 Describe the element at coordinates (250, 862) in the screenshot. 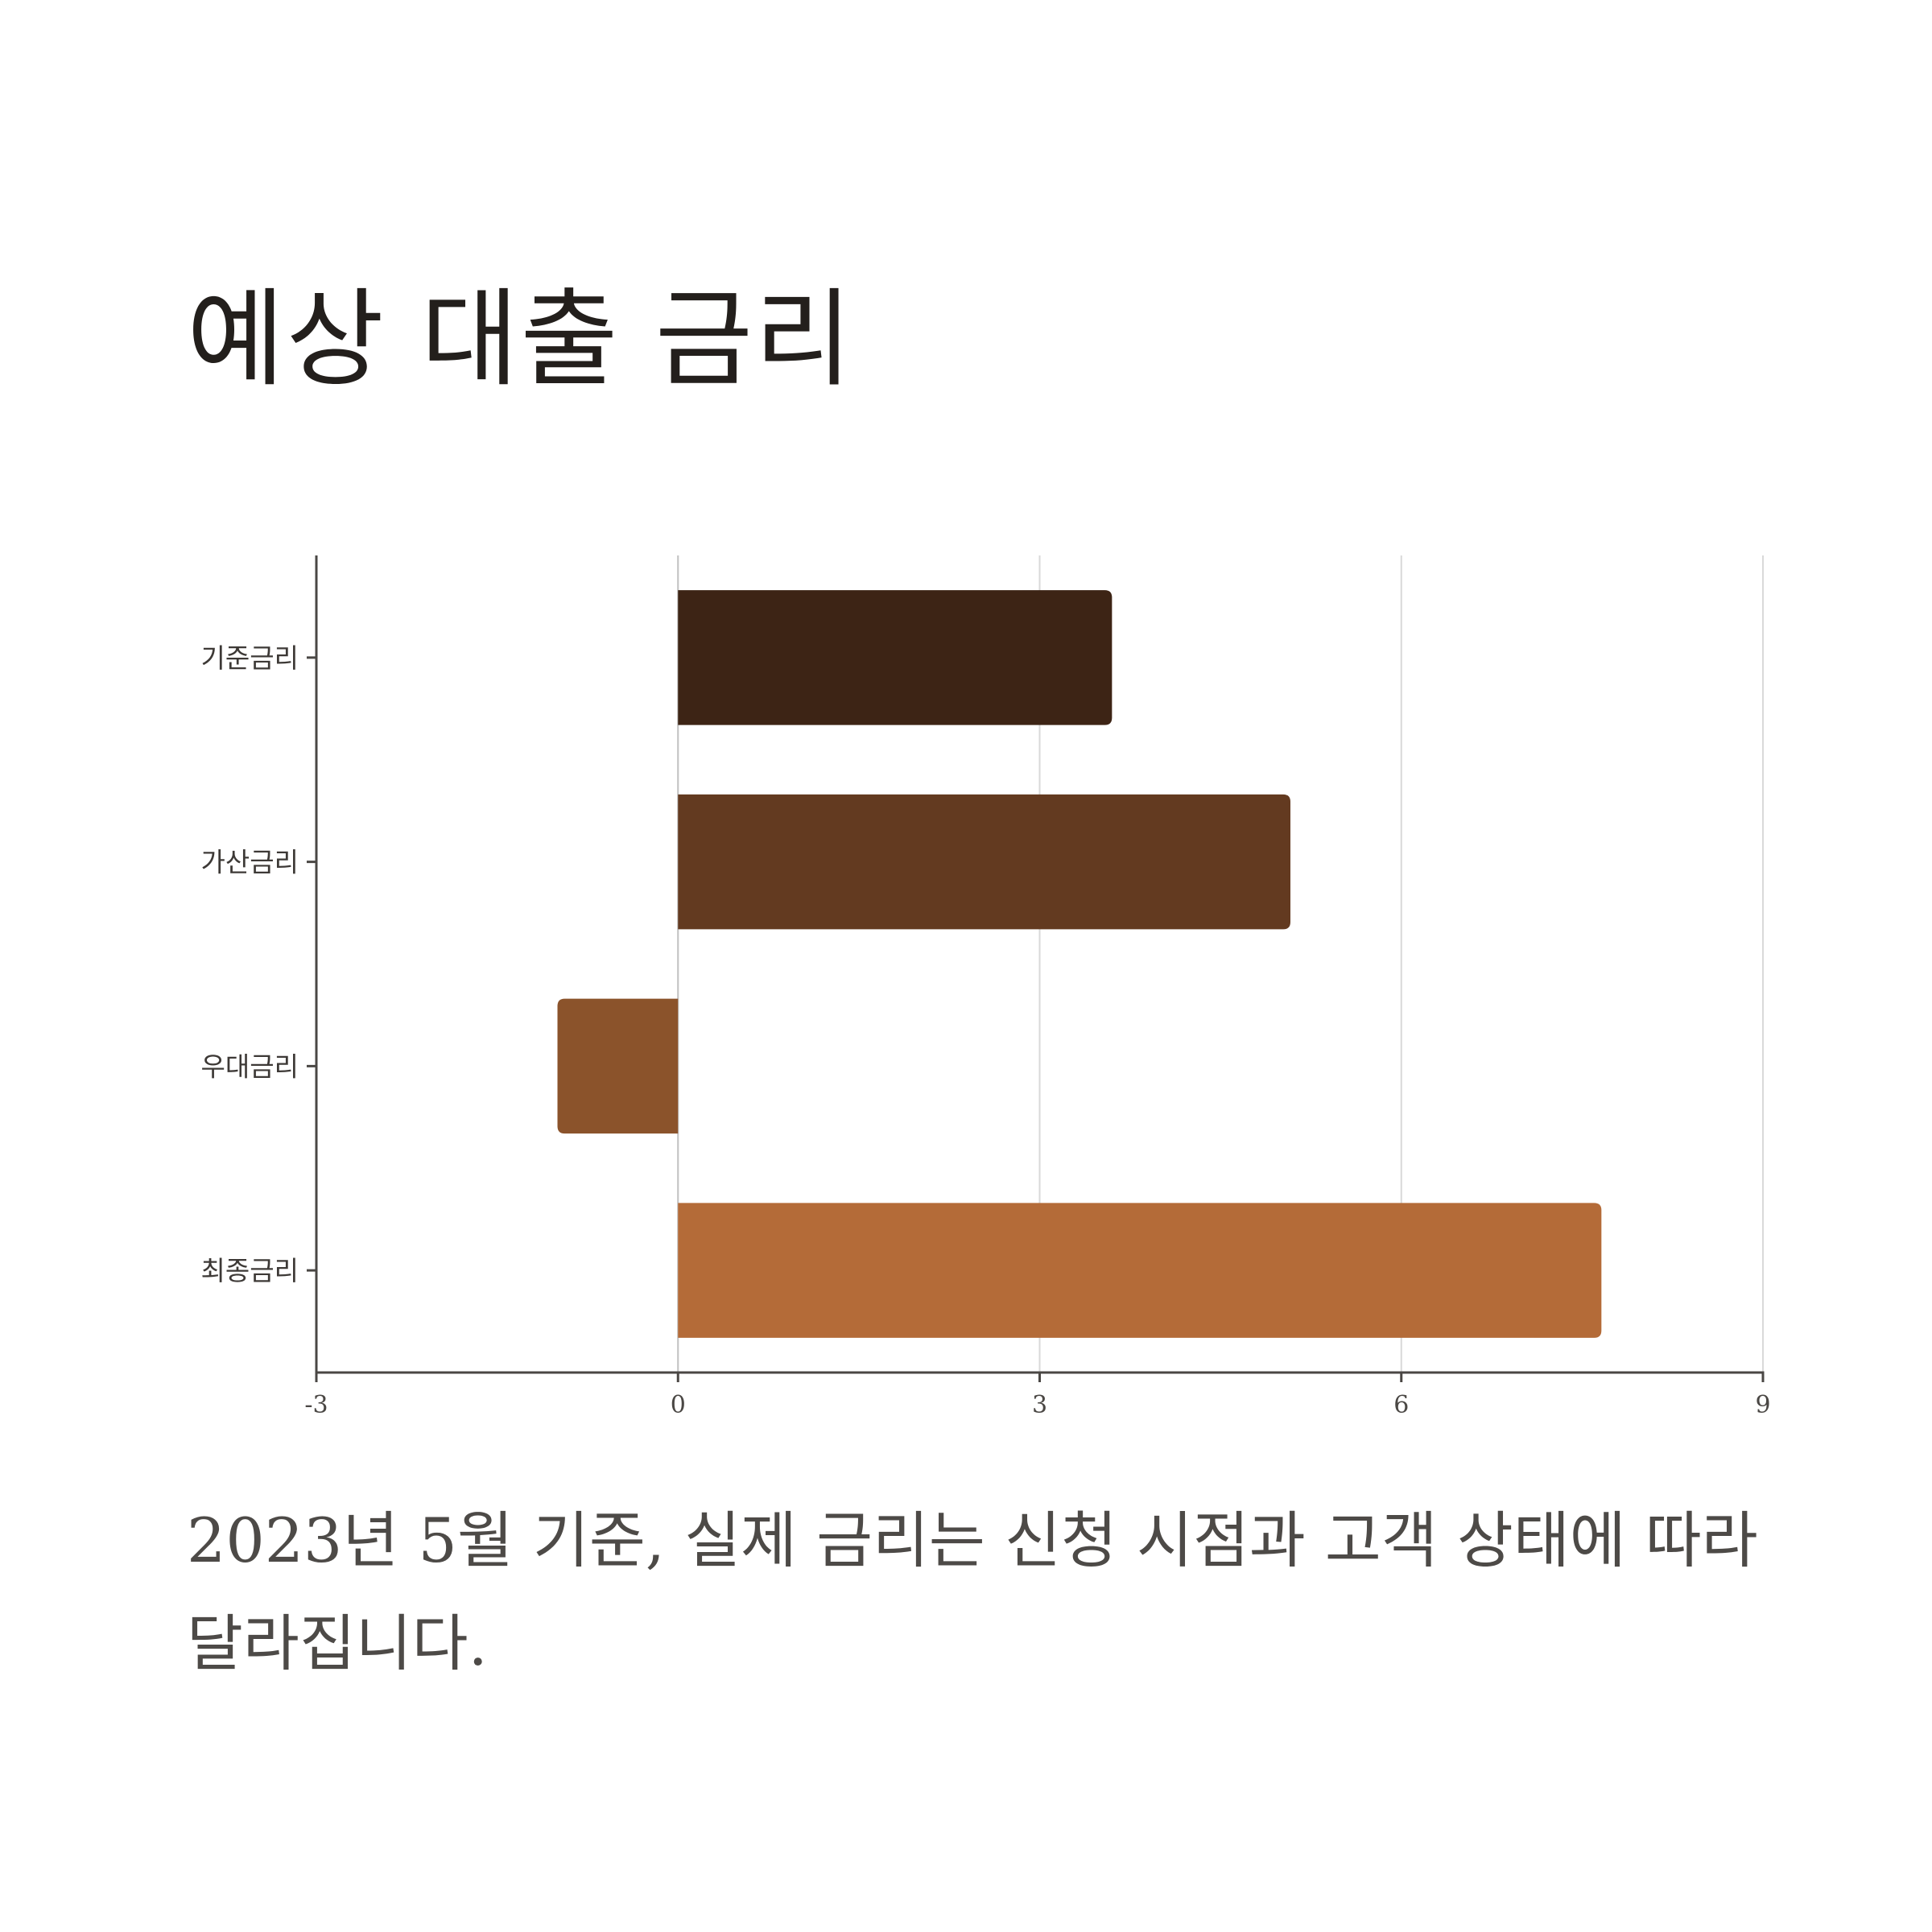

I see `y-tick-label: 가산금리` at that location.